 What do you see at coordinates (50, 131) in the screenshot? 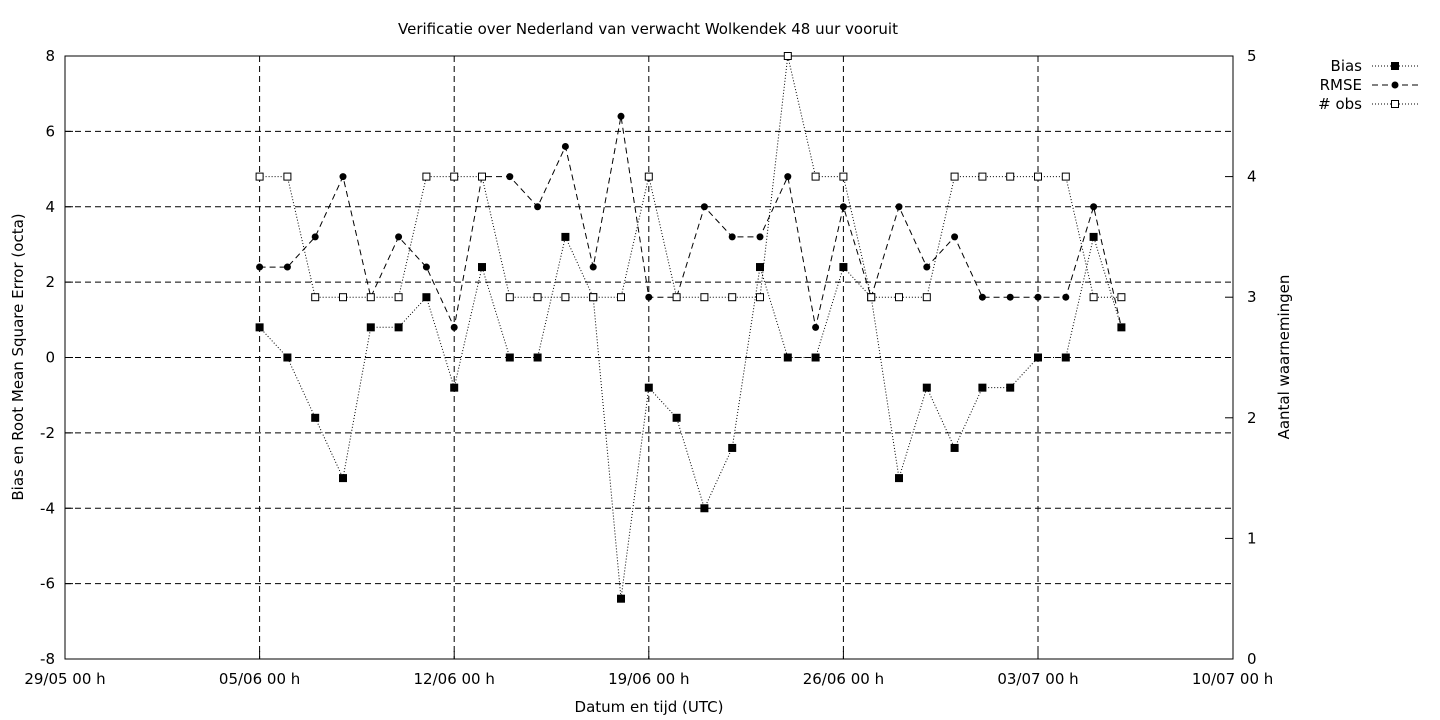
I see `y-tick-label: 6` at bounding box center [50, 131].